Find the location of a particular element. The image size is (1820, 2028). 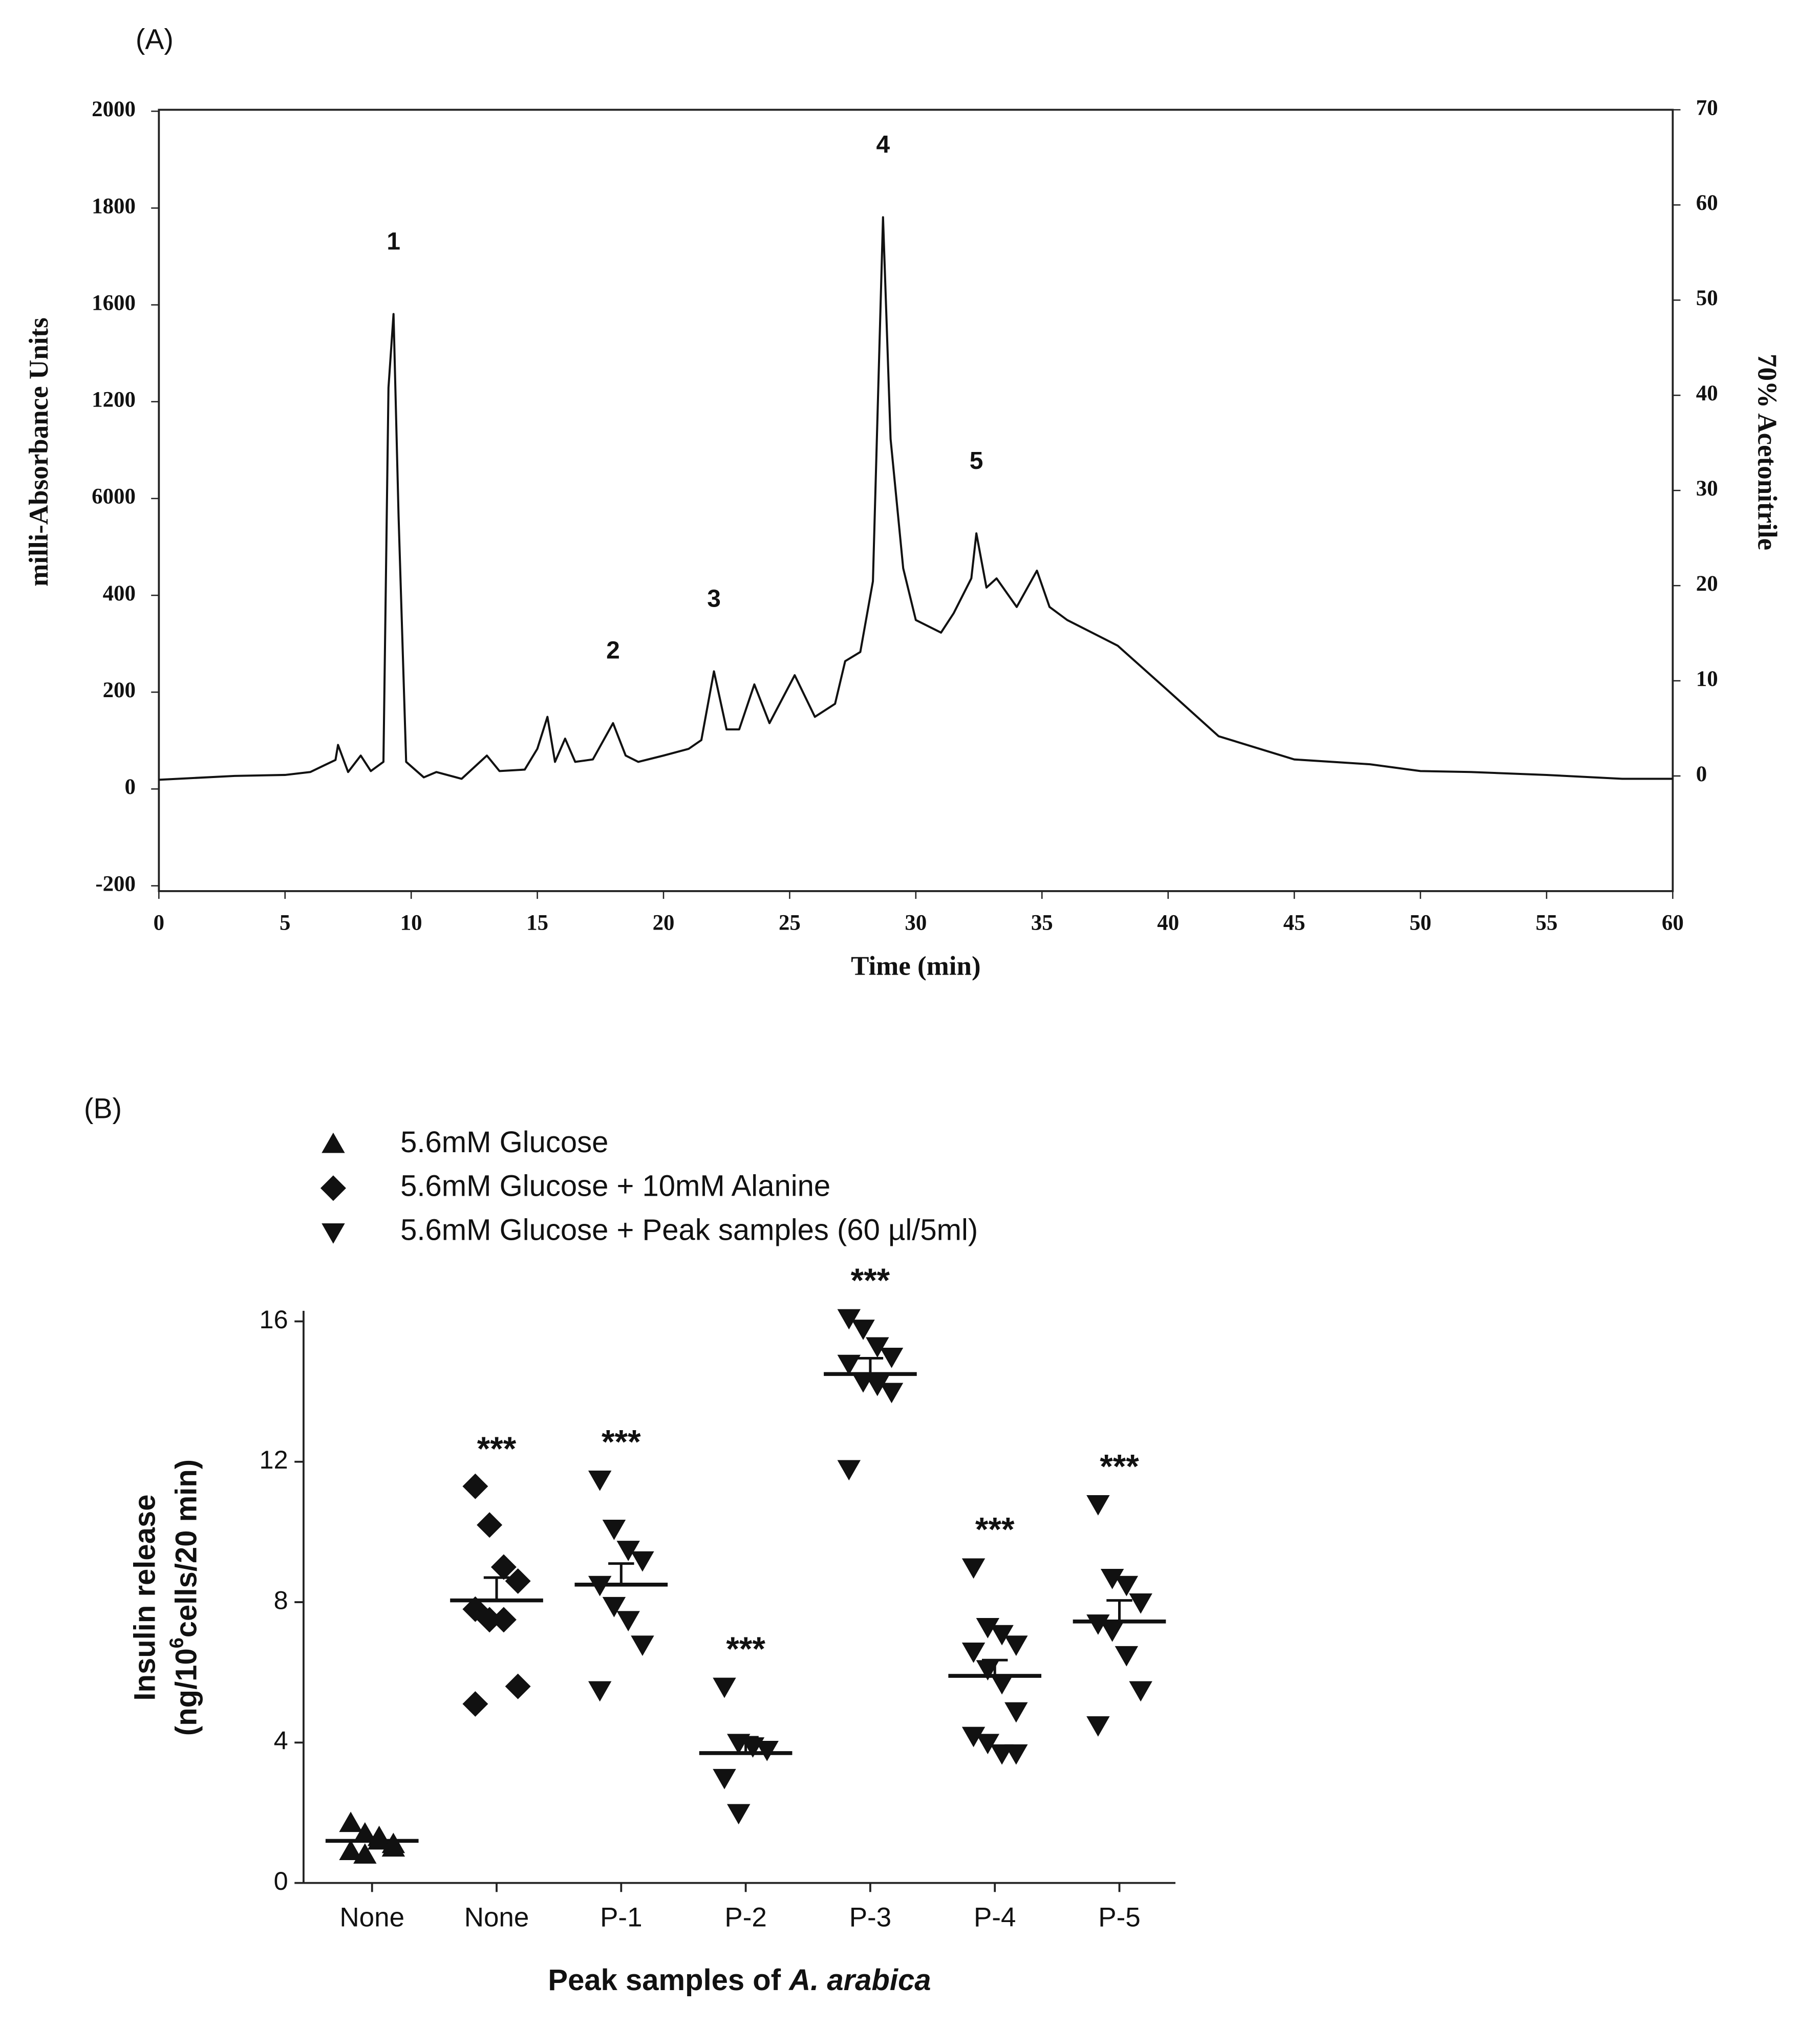

y-tick-label: -200 is located at coordinates (115, 884).